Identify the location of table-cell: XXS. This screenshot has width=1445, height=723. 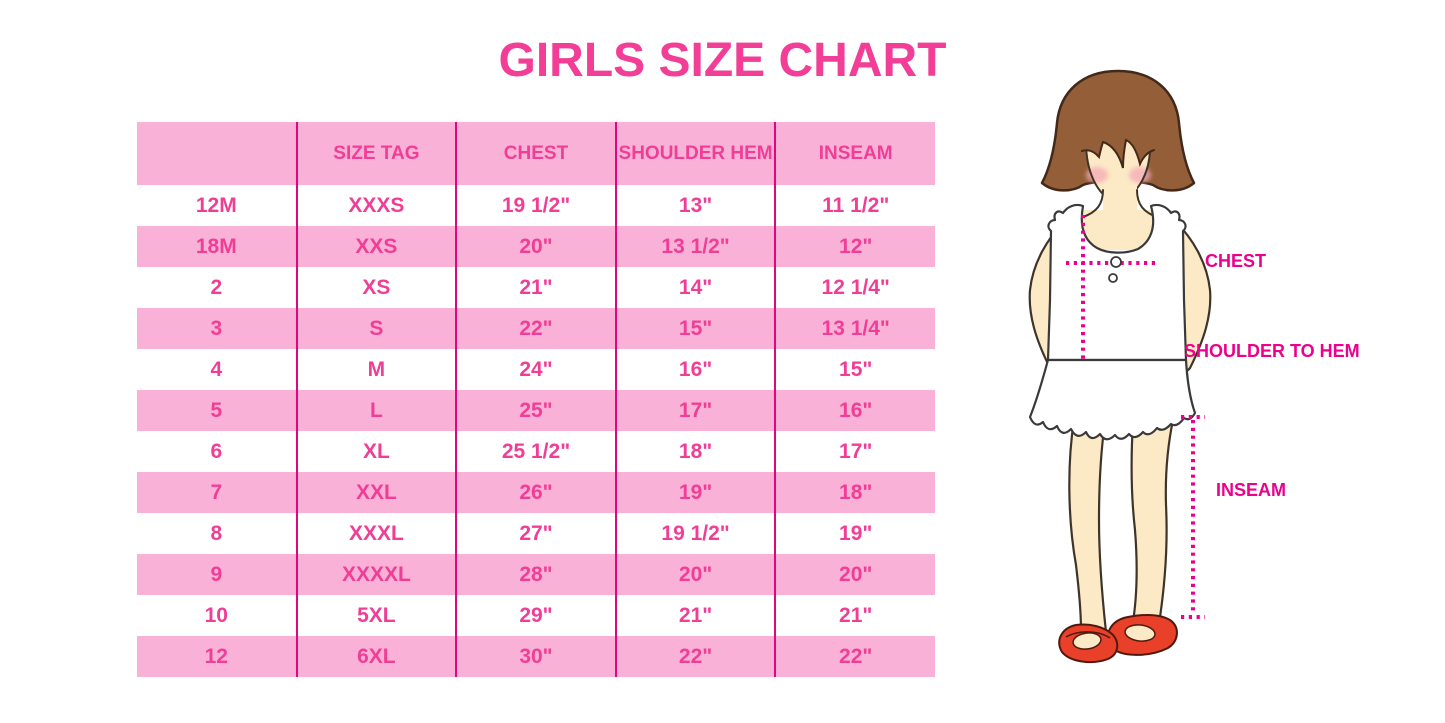
(377, 246).